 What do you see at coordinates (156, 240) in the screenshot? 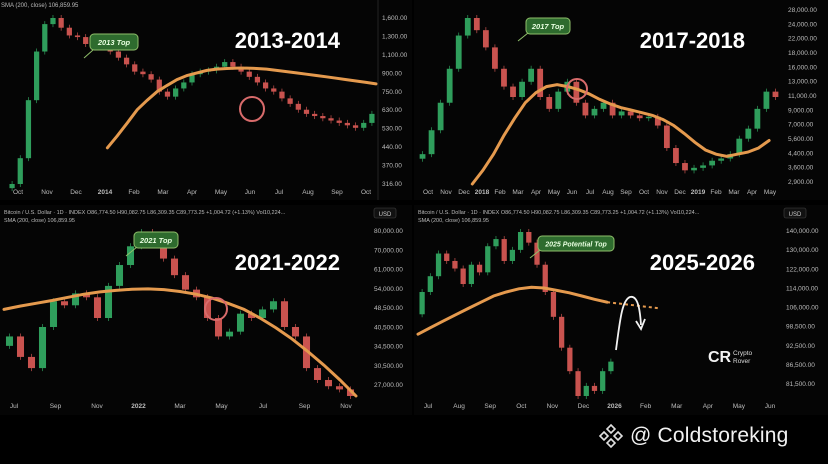
I see `callout-label: 2021 Top` at bounding box center [156, 240].